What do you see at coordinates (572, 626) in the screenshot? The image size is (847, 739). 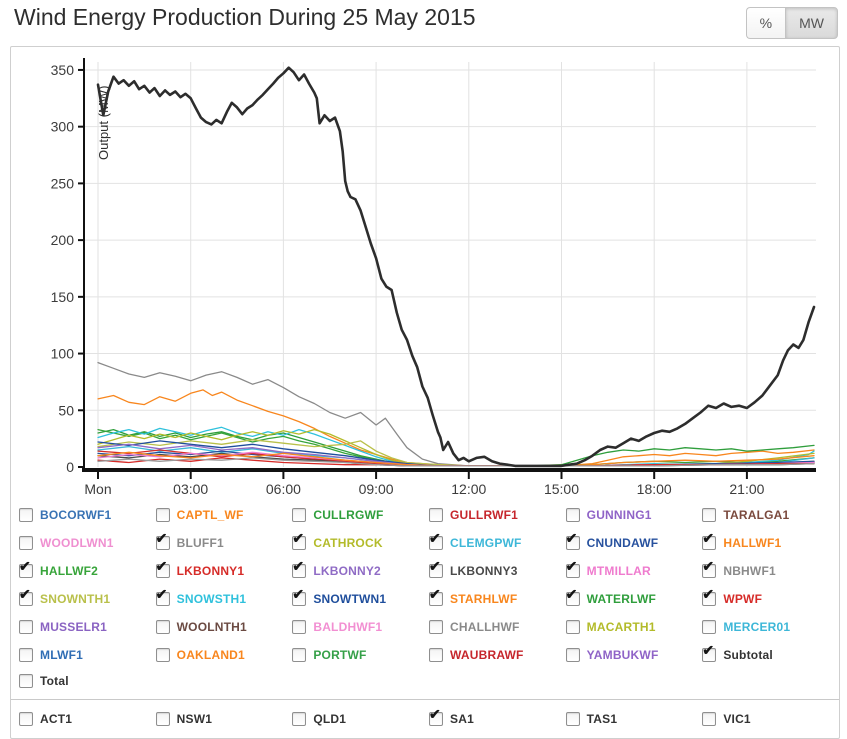 I see `checkbox-macarth1` at bounding box center [572, 626].